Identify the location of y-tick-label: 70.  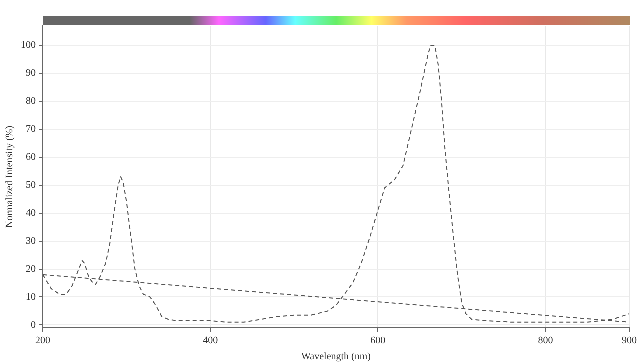
(31, 130).